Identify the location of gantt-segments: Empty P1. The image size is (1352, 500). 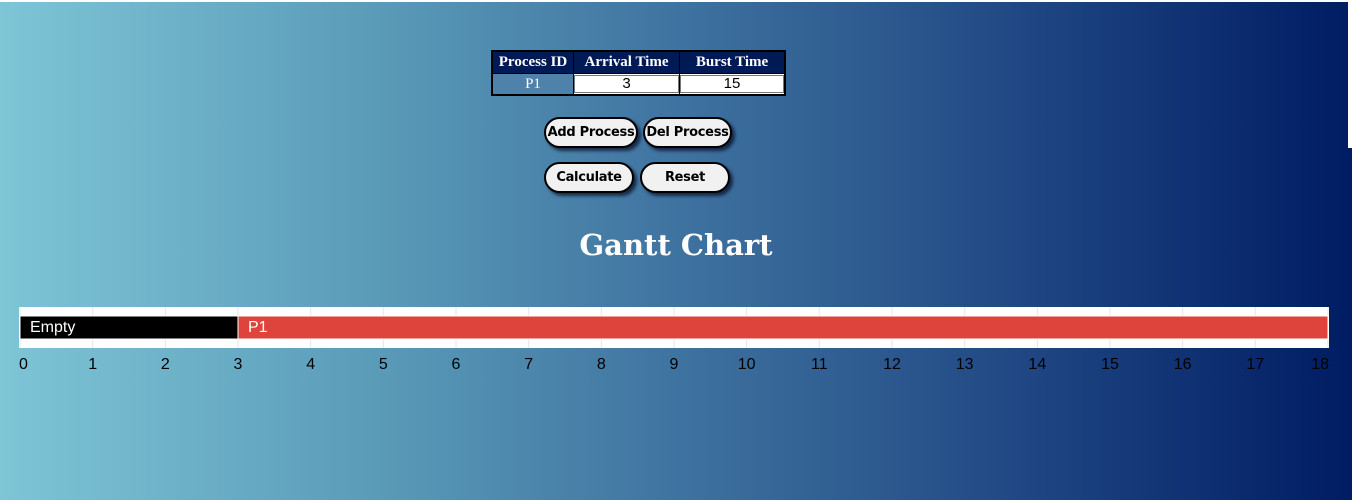
(674, 327).